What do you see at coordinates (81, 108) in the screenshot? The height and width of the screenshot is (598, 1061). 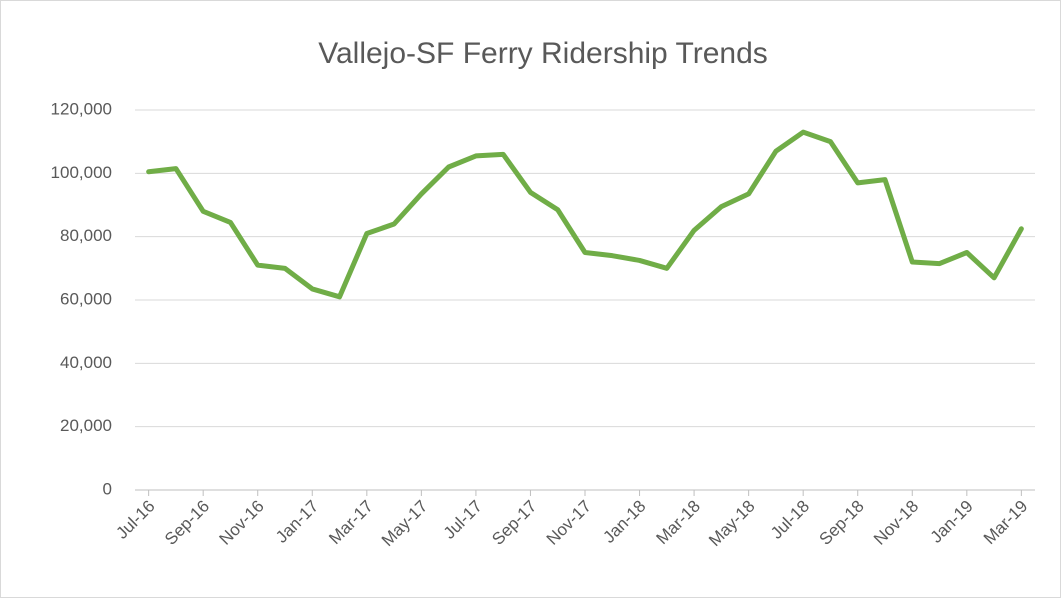 I see `y-tick-label: 120,000` at bounding box center [81, 108].